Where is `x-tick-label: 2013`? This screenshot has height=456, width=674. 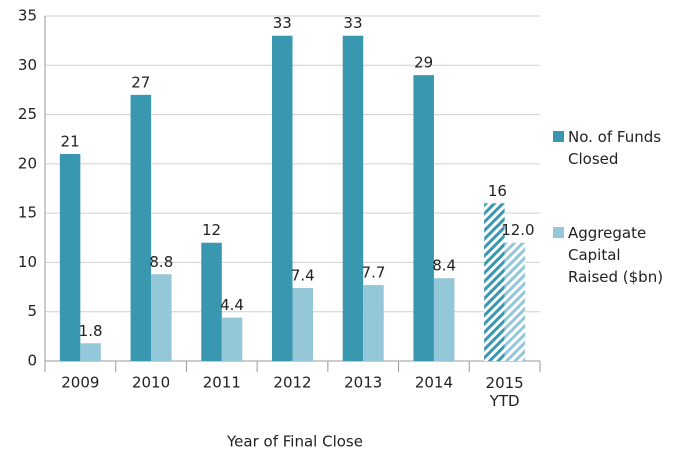 x-tick-label: 2013 is located at coordinates (363, 383).